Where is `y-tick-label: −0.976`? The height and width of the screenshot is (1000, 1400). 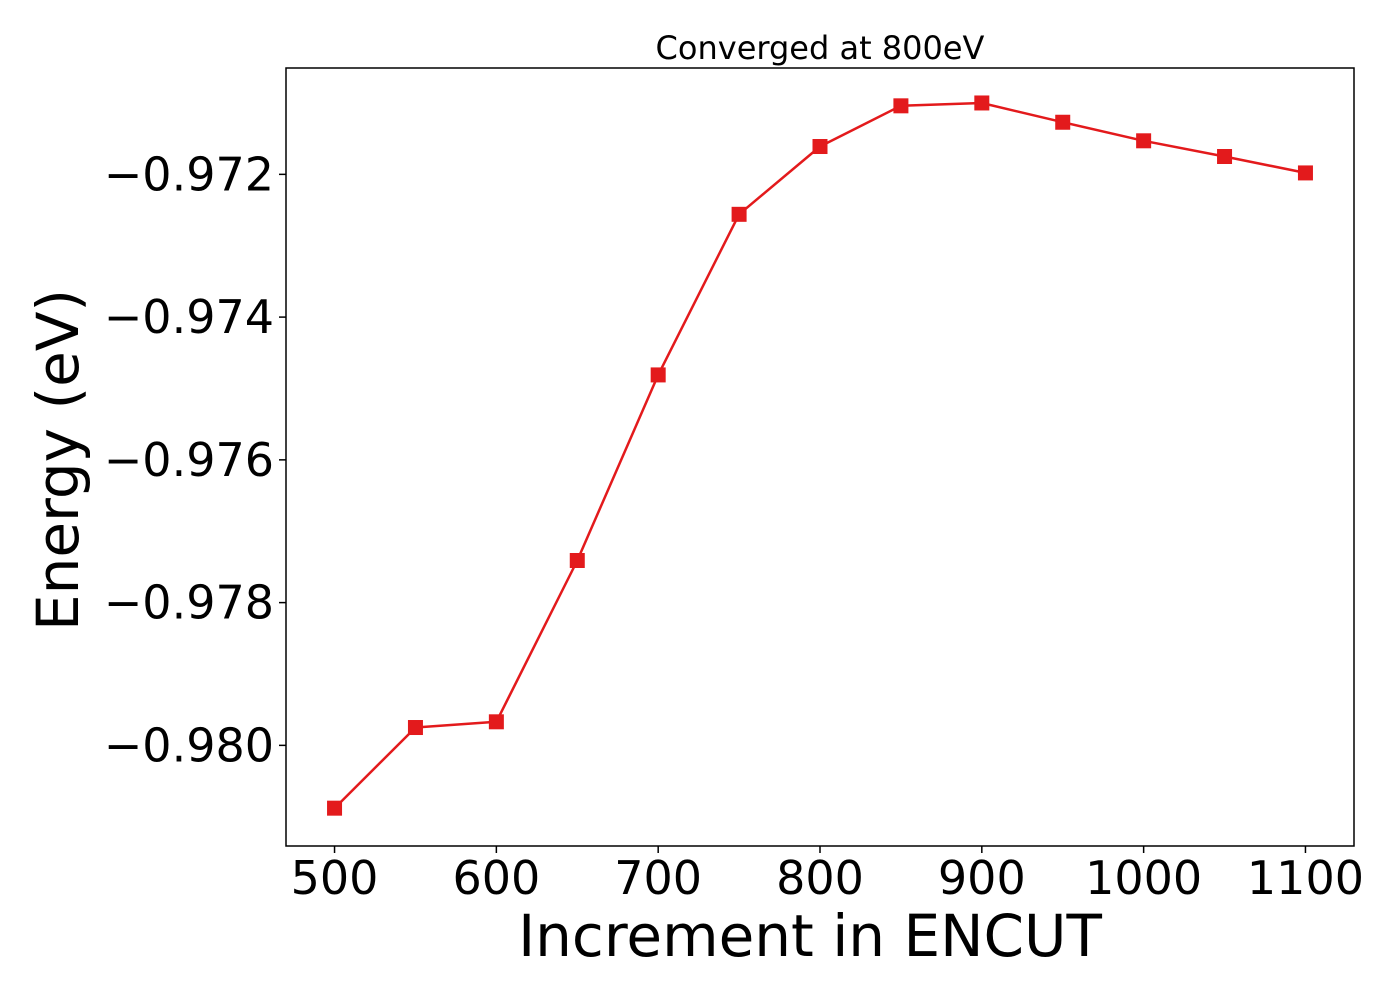 y-tick-label: −0.976 is located at coordinates (189, 460).